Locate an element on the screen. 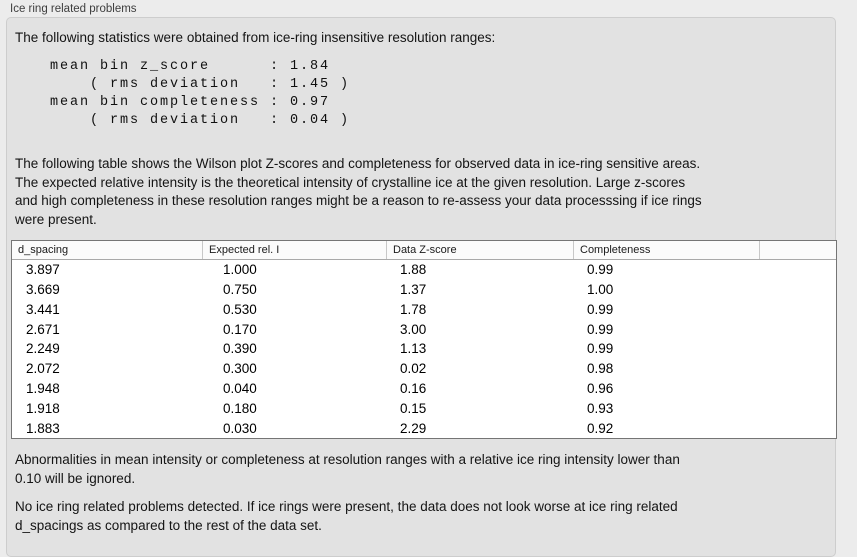 This screenshot has height=557, width=857. table-cell: 0.15 is located at coordinates (413, 408).